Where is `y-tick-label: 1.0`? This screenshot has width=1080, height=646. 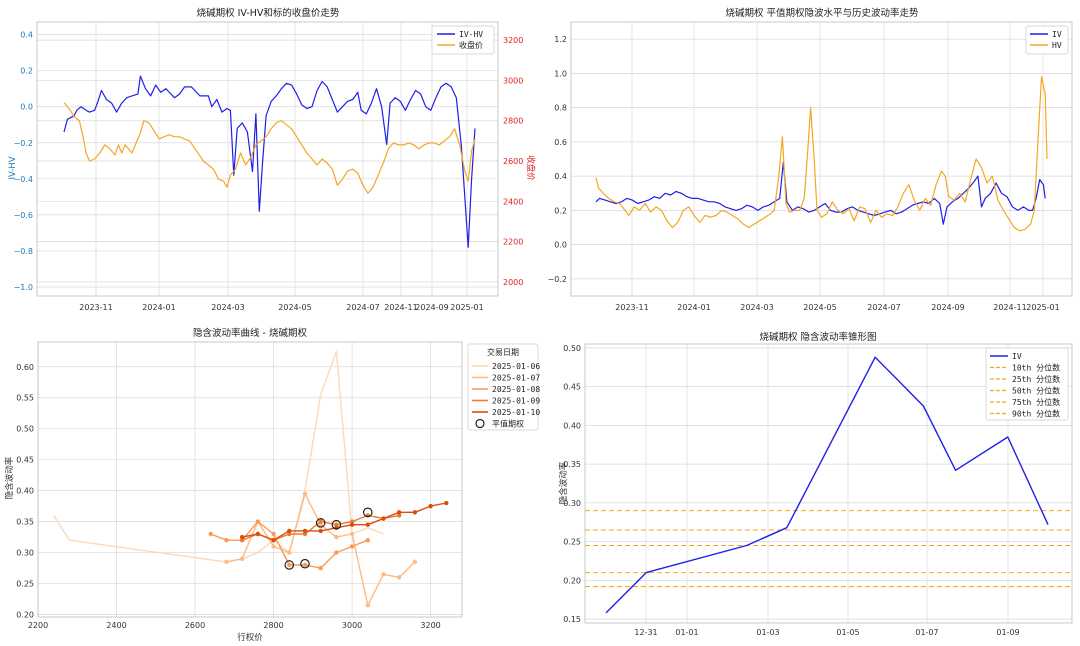
y-tick-label: 1.0 is located at coordinates (560, 73).